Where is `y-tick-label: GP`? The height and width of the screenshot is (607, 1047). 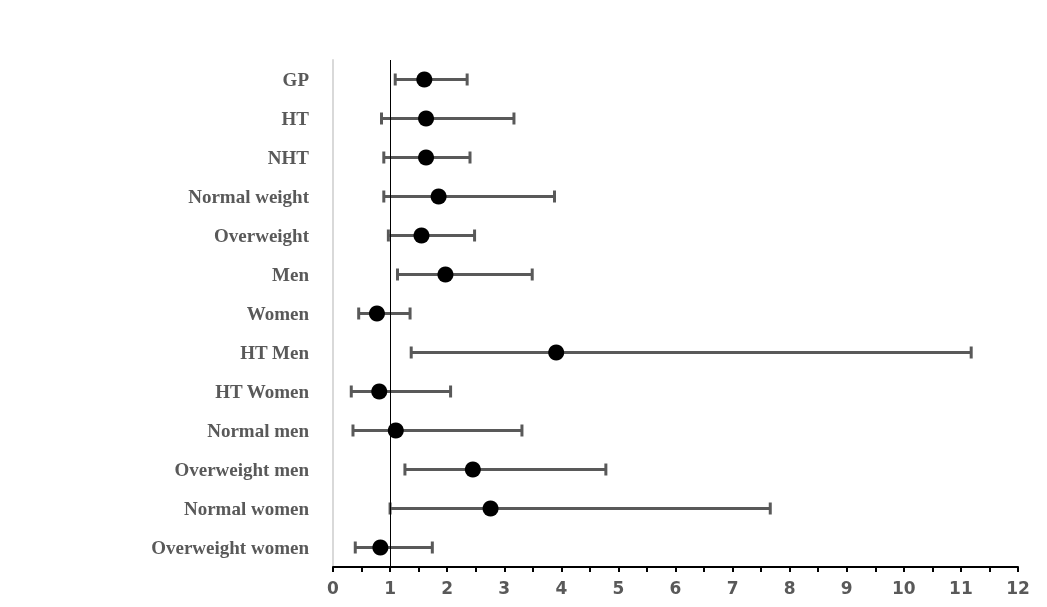 y-tick-label: GP is located at coordinates (296, 79).